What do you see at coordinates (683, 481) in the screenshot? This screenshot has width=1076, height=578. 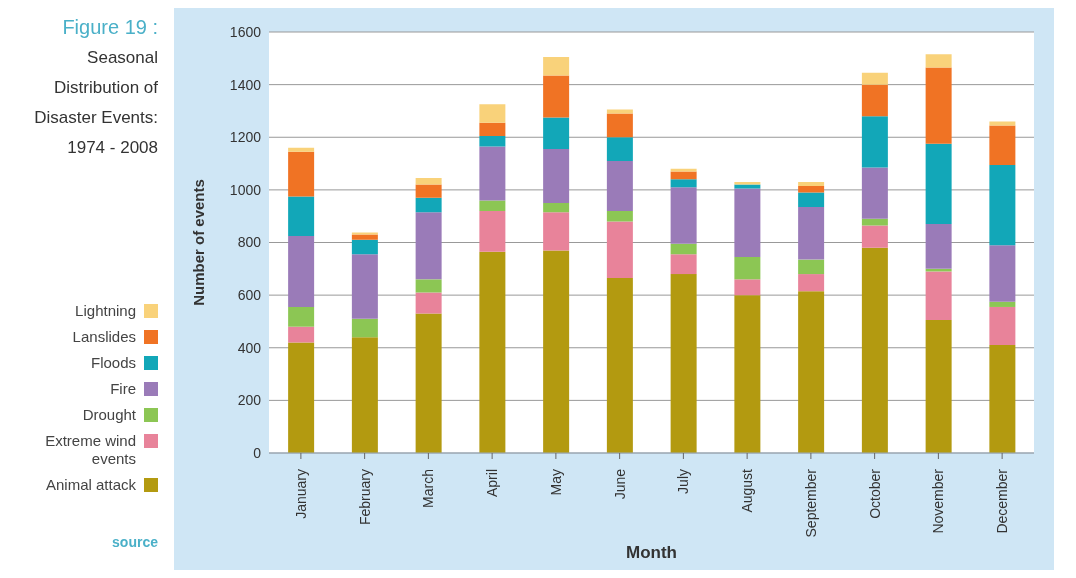 I see `x-tick-label: July` at bounding box center [683, 481].